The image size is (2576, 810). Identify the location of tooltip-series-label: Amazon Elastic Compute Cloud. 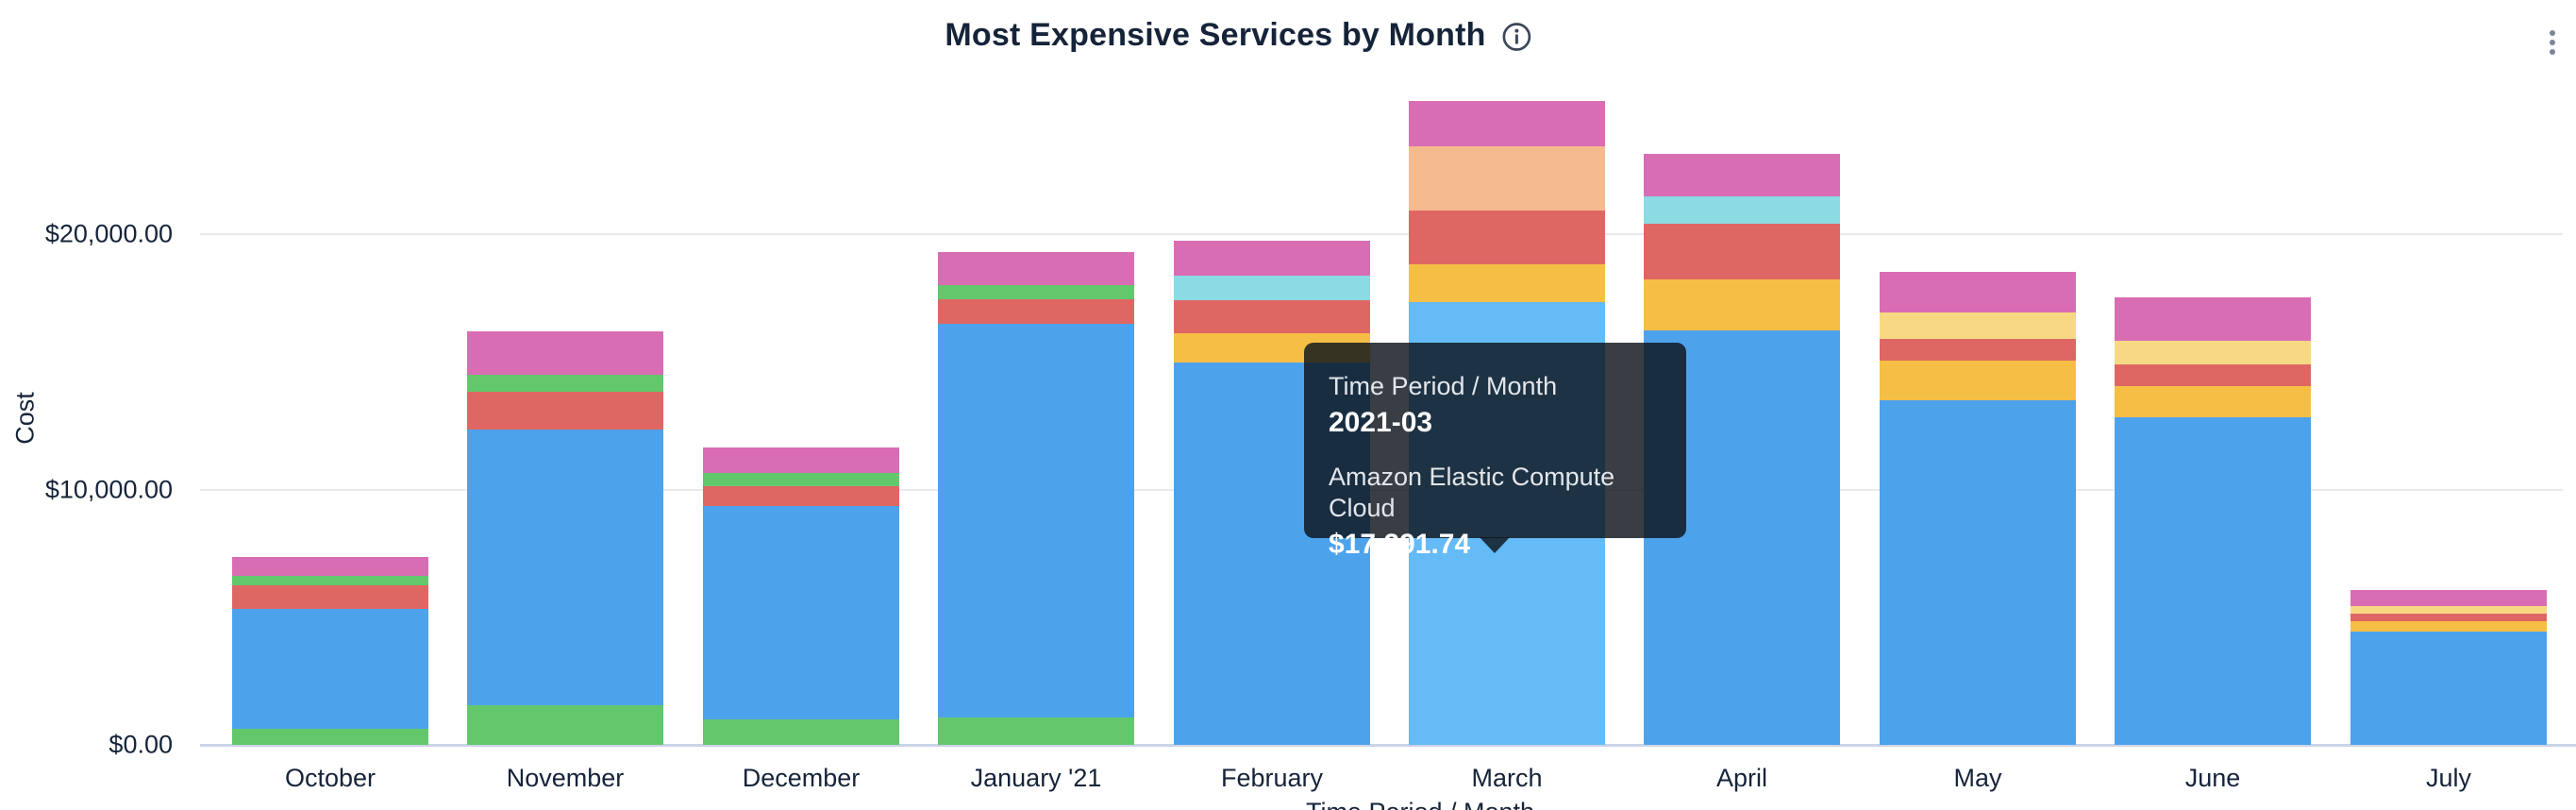
(1472, 493).